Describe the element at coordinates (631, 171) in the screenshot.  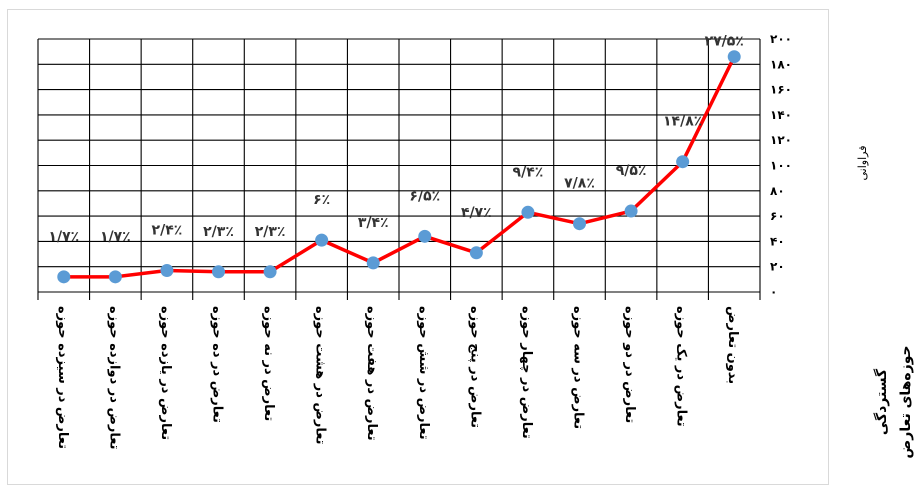
I see `data-label: ۹/۵٪` at that location.